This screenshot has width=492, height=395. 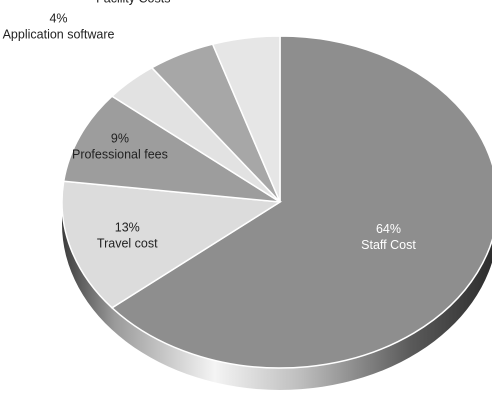 I want to click on slice-value-label: 13%, so click(x=127, y=227).